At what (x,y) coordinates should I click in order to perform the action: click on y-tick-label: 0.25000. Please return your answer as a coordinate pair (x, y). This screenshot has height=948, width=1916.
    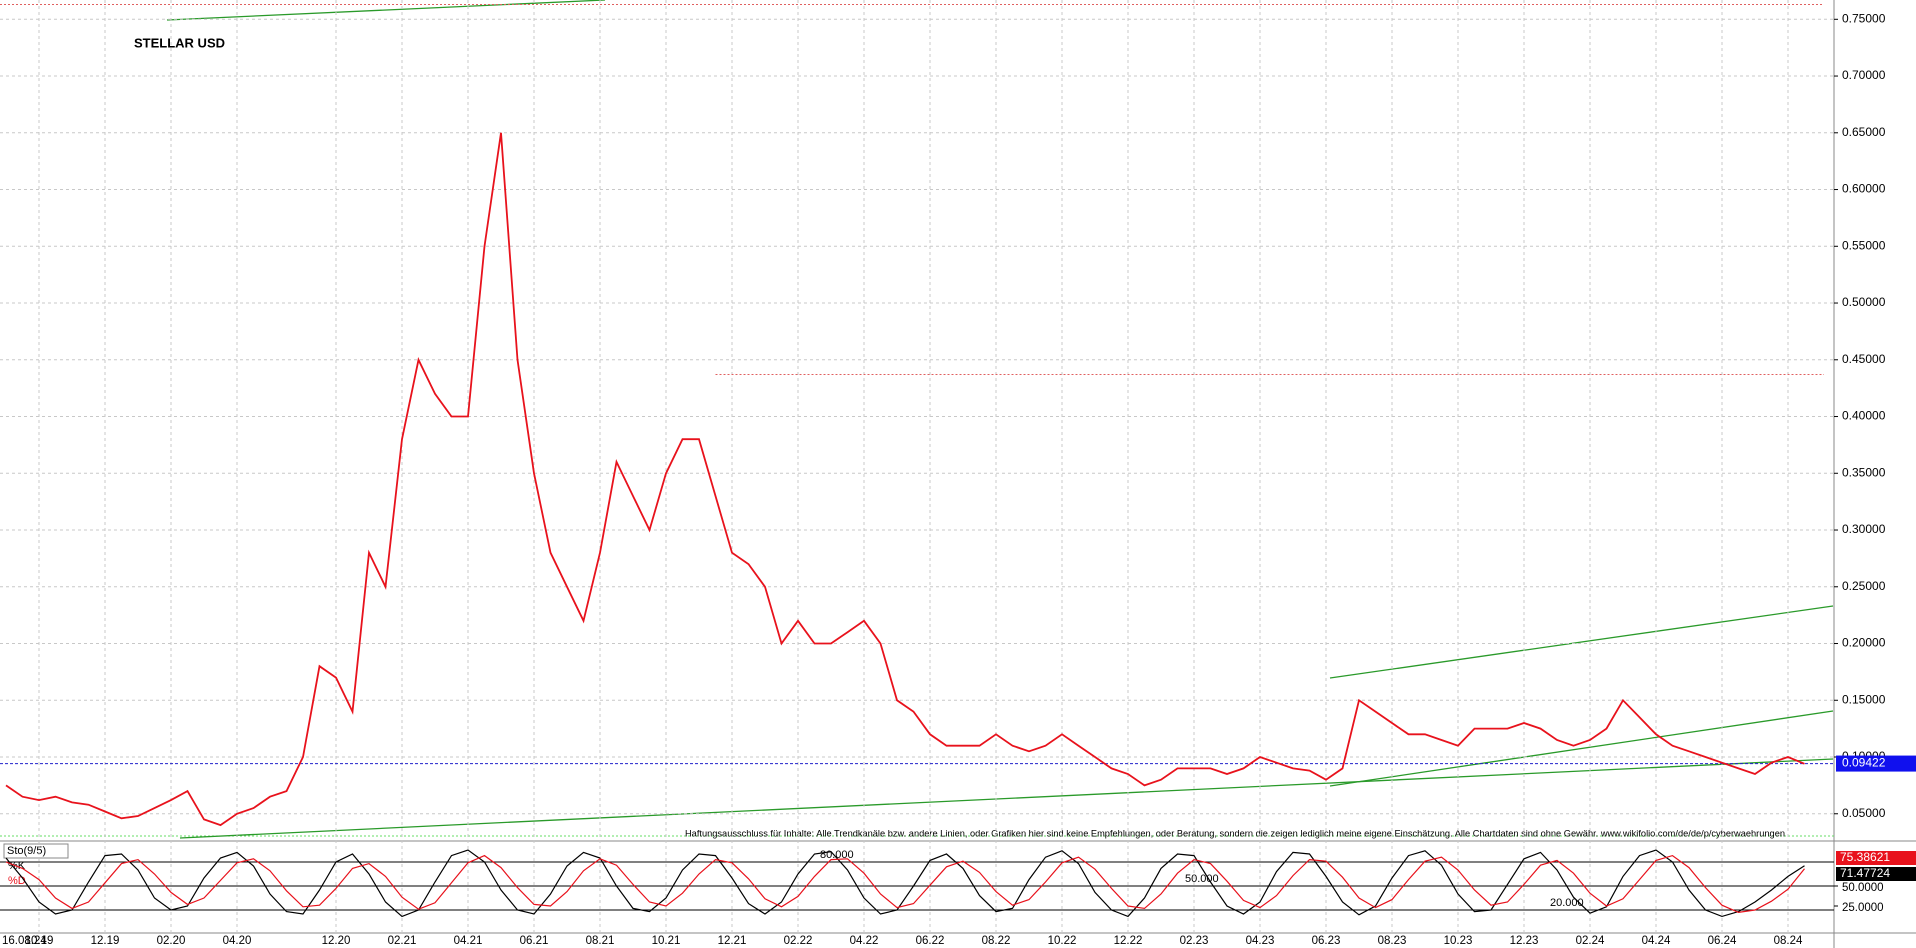
    Looking at the image, I should click on (1864, 586).